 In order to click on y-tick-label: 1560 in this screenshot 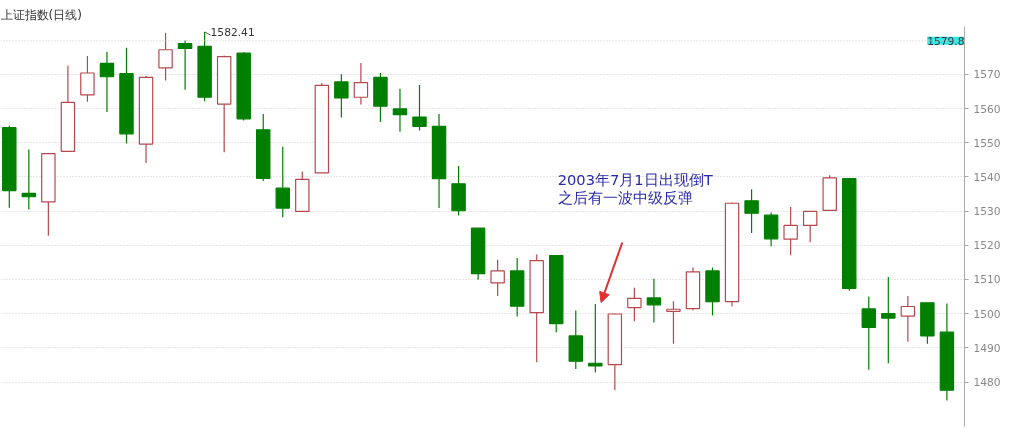, I will do `click(987, 109)`.